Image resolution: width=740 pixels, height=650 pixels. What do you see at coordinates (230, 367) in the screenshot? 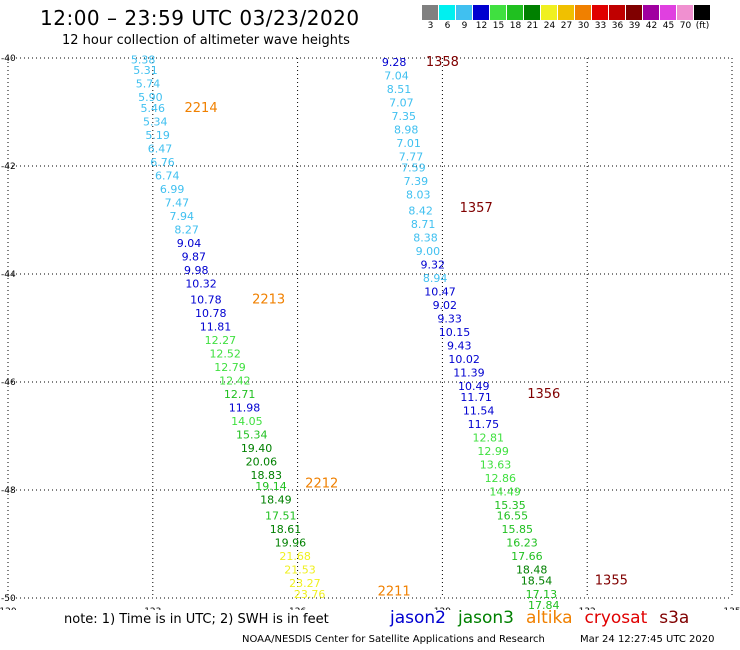
I see `wave-height-value: 12.79` at bounding box center [230, 367].